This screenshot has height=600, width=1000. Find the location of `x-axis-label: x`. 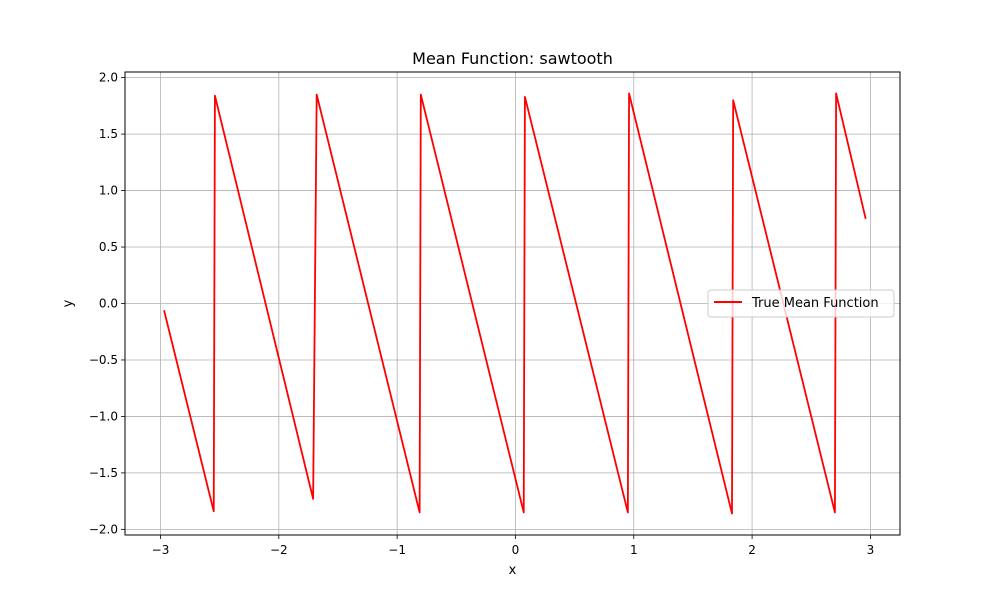

x-axis-label: x is located at coordinates (513, 570).